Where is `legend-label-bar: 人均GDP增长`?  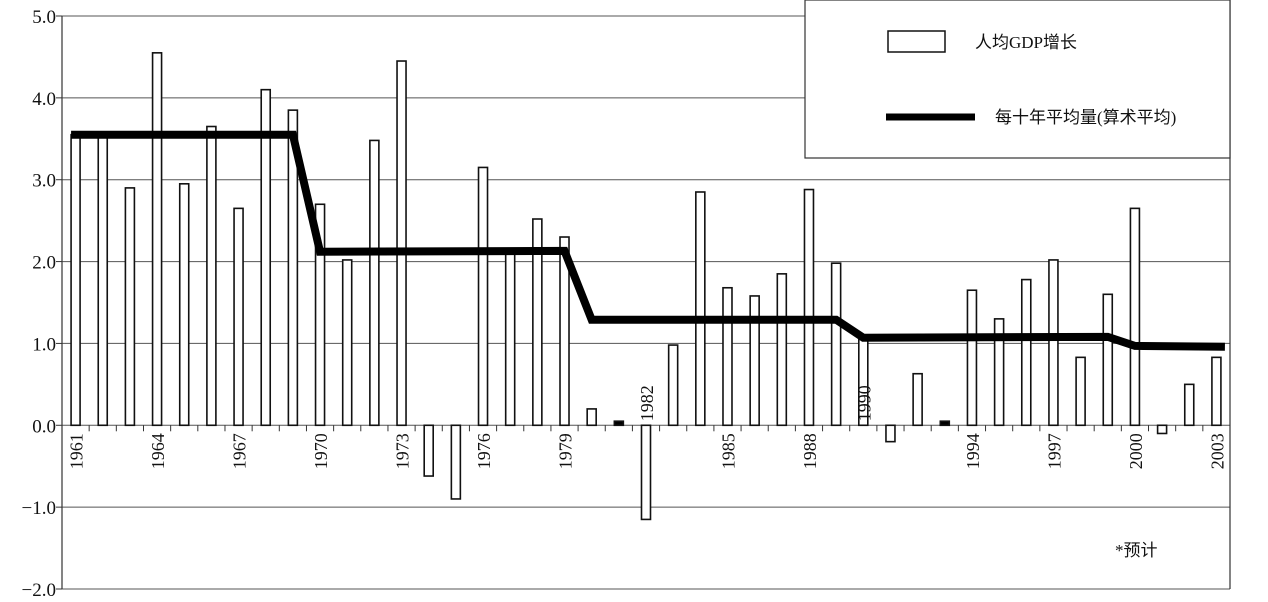
legend-label-bar: 人均GDP增长 is located at coordinates (1026, 42).